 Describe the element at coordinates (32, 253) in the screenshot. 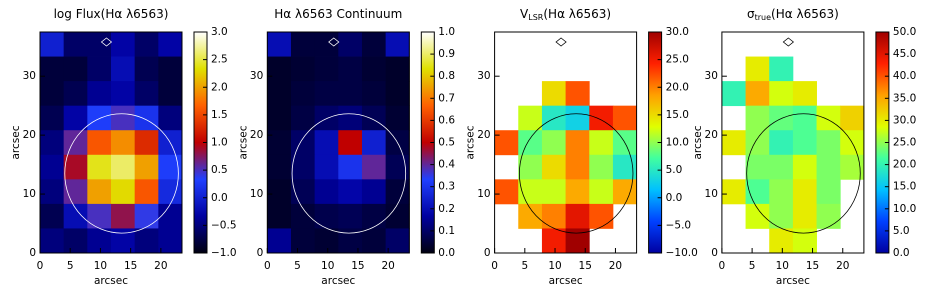

I see `y-tick-label: 0` at that location.